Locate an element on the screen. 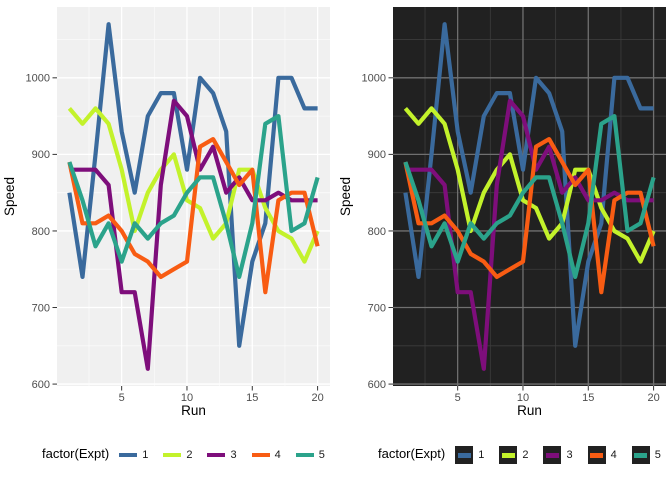 Image resolution: width=672 pixels, height=480 pixels. legend-light-theme: factor(Expt) 1 2 3 4 5 is located at coordinates (168, 450).